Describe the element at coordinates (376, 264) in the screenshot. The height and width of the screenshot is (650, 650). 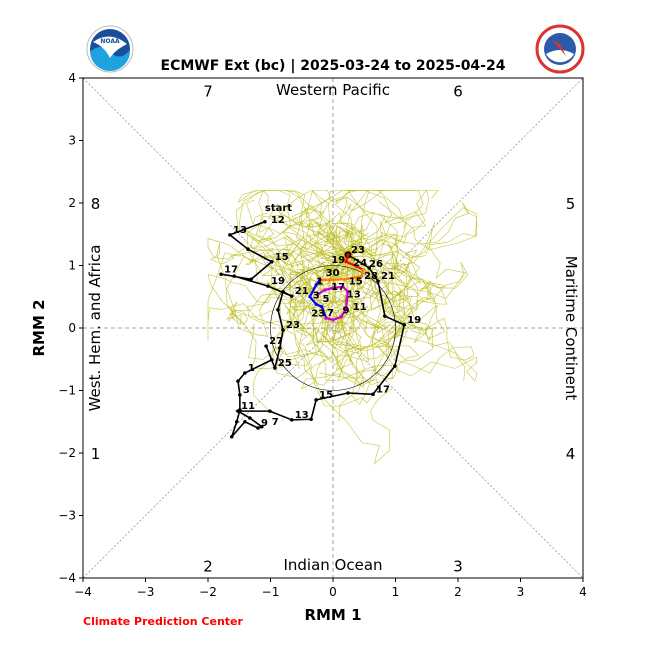
I see `forecast-date-label: 26` at that location.